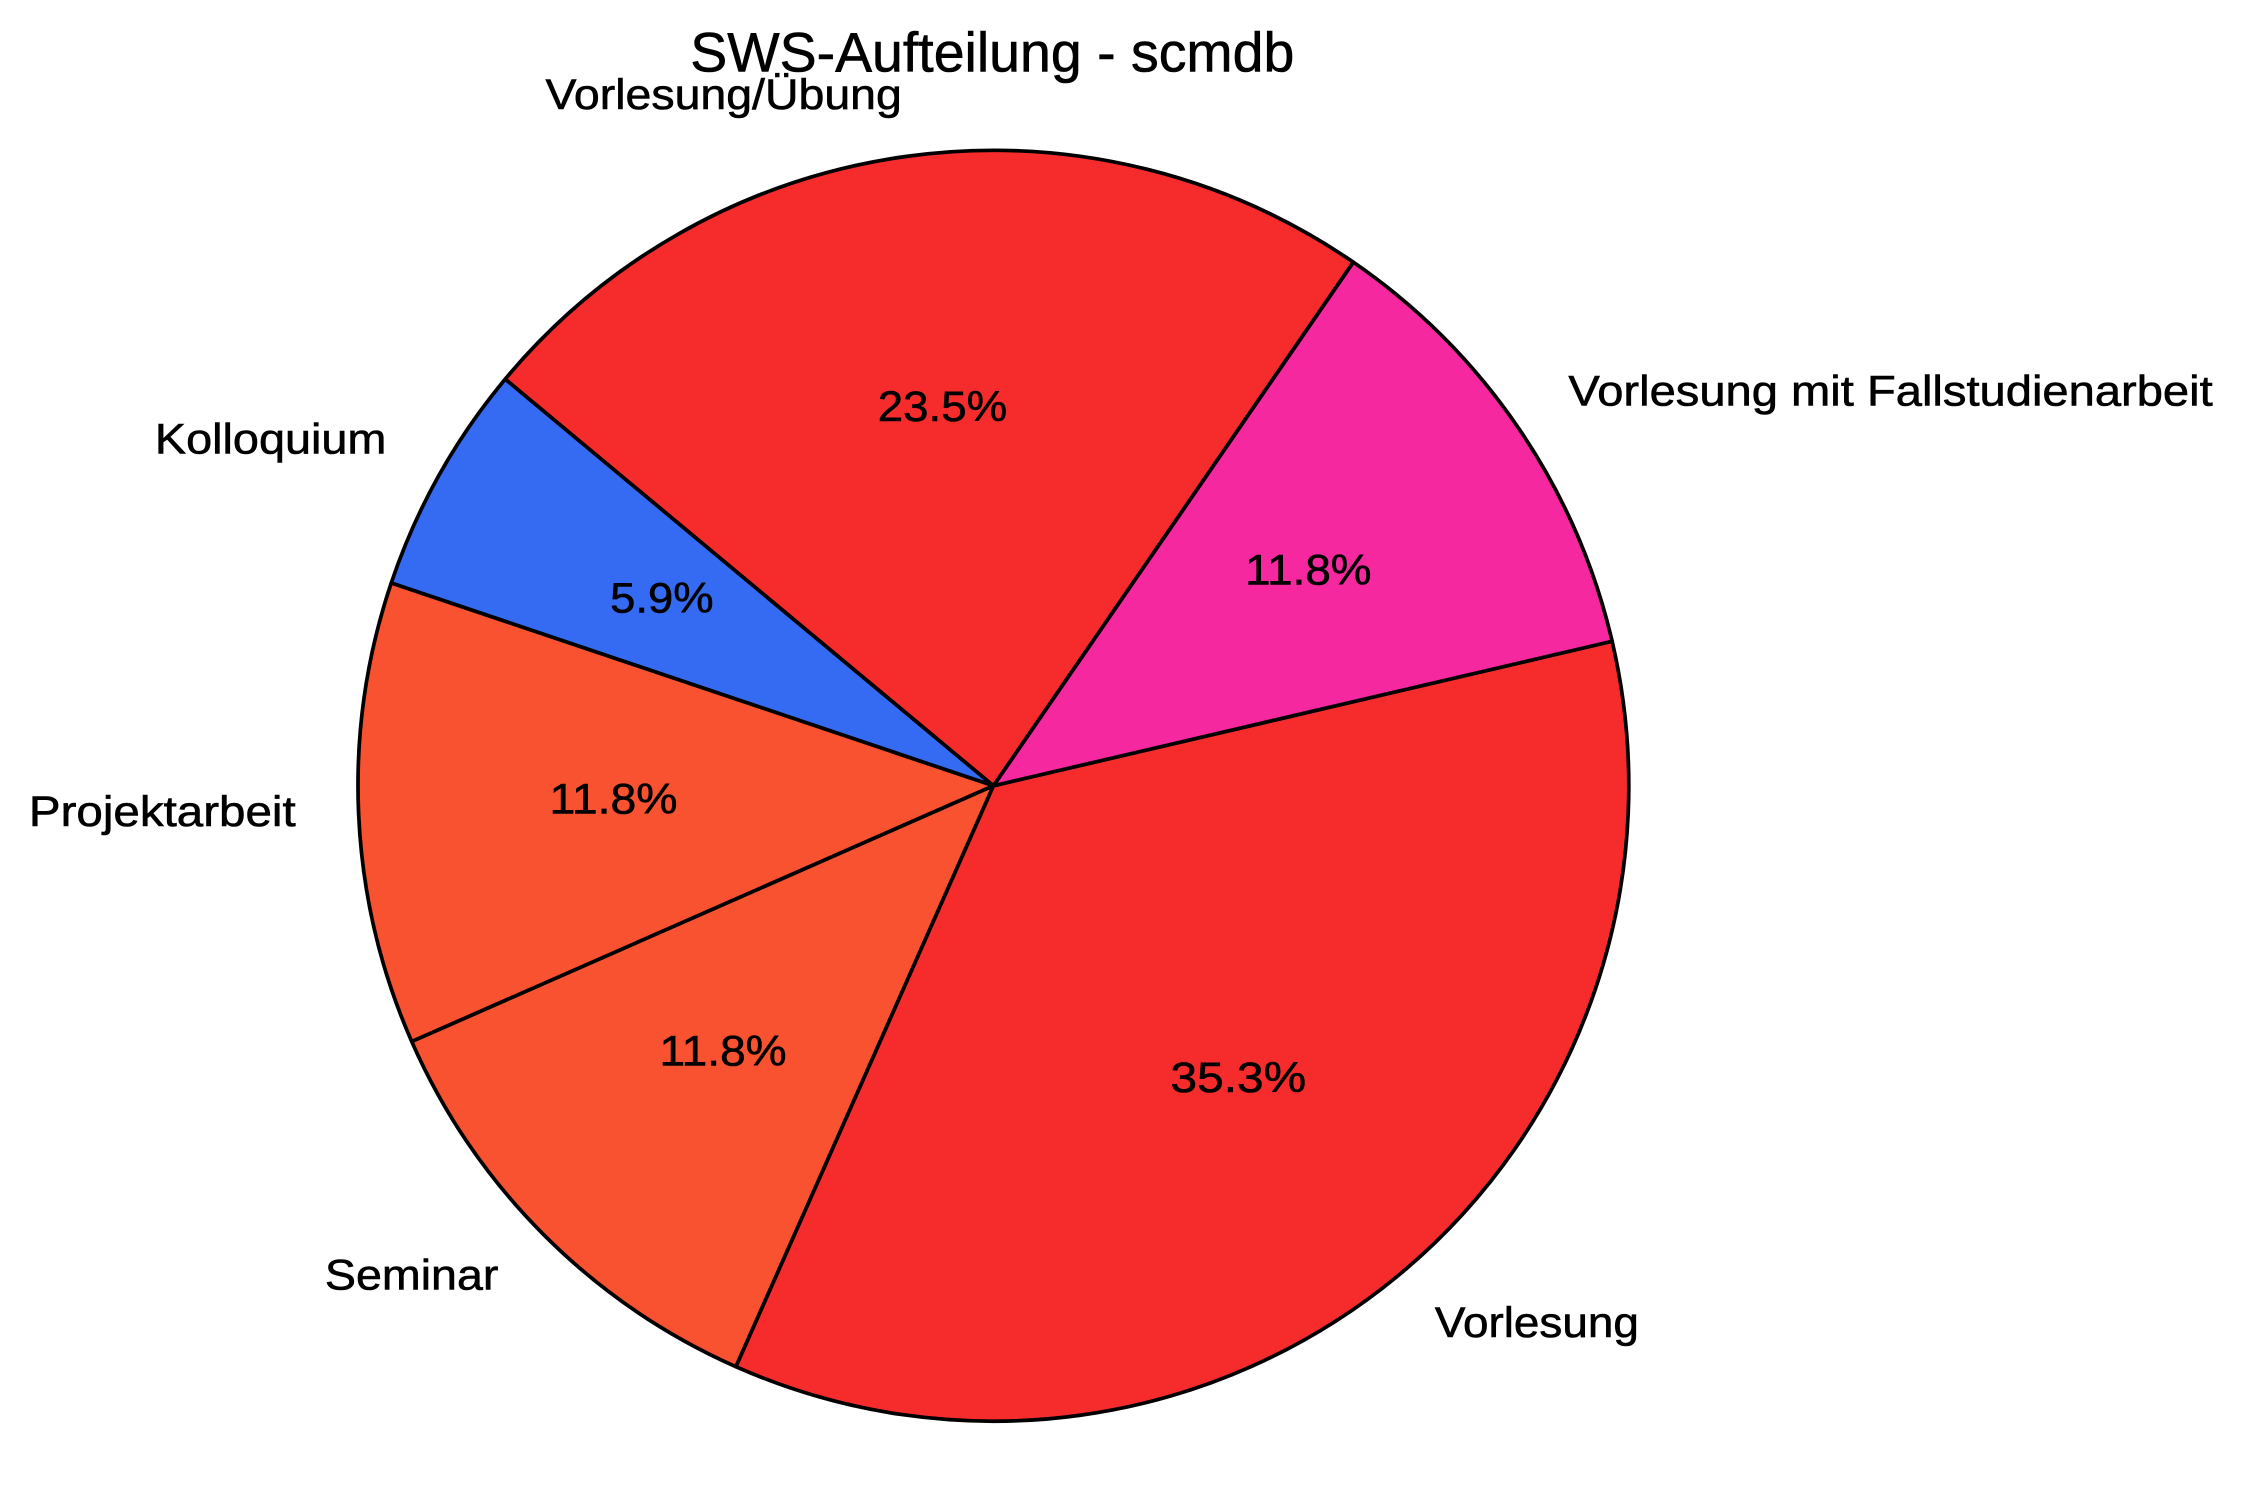 The width and height of the screenshot is (2246, 1509). What do you see at coordinates (162, 812) in the screenshot?
I see `svg-text: Projektarbeit` at bounding box center [162, 812].